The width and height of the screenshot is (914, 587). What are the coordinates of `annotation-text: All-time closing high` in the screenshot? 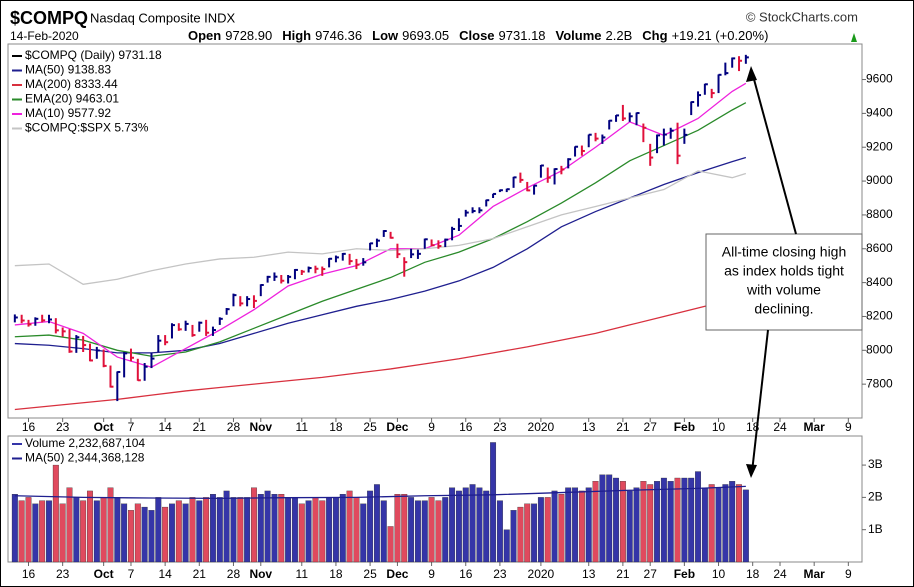 It's located at (784, 252).